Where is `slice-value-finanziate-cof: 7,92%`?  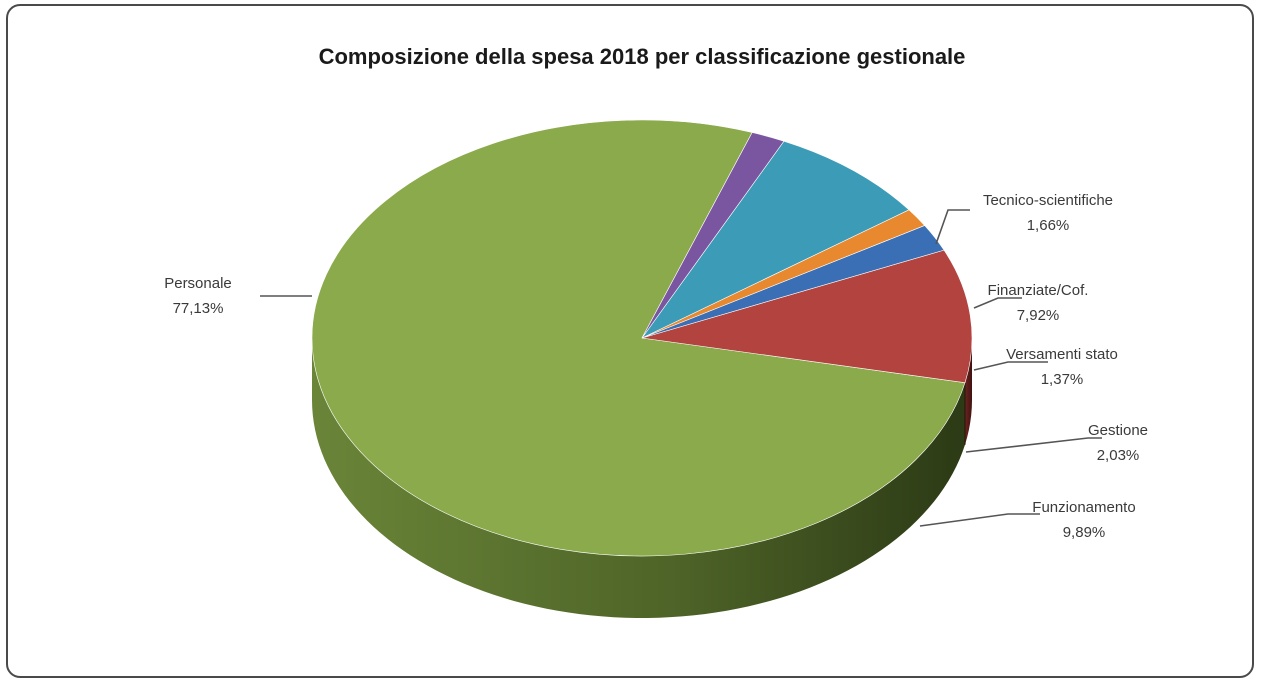 slice-value-finanziate-cof: 7,92% is located at coordinates (1038, 315).